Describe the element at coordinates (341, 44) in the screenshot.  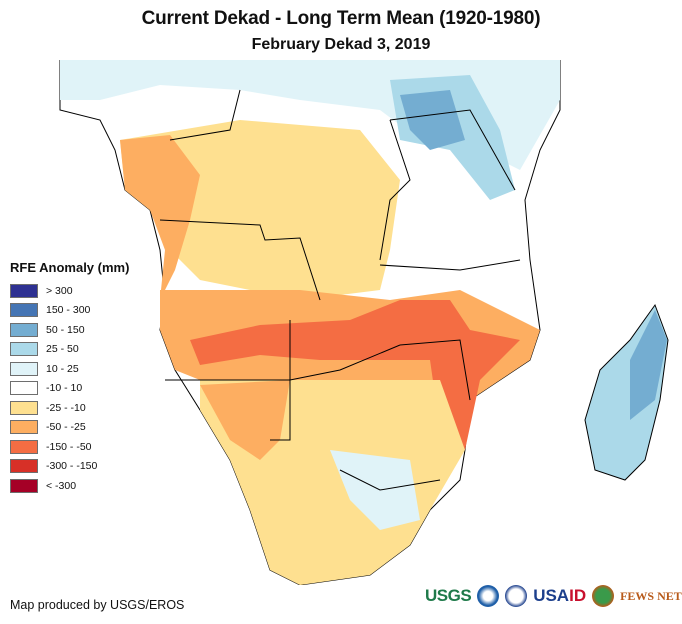
I see `map-subtitle: February Dekad 3, 2019` at that location.